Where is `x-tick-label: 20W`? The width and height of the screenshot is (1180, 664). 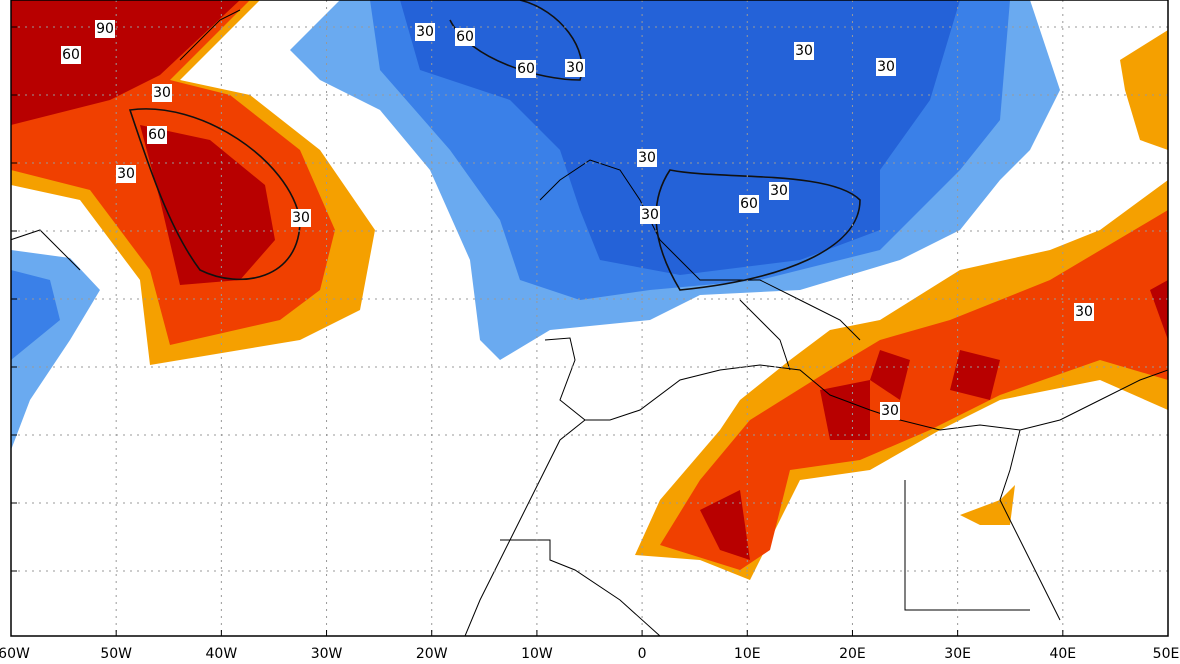
x-tick-label: 20W is located at coordinates (432, 654).